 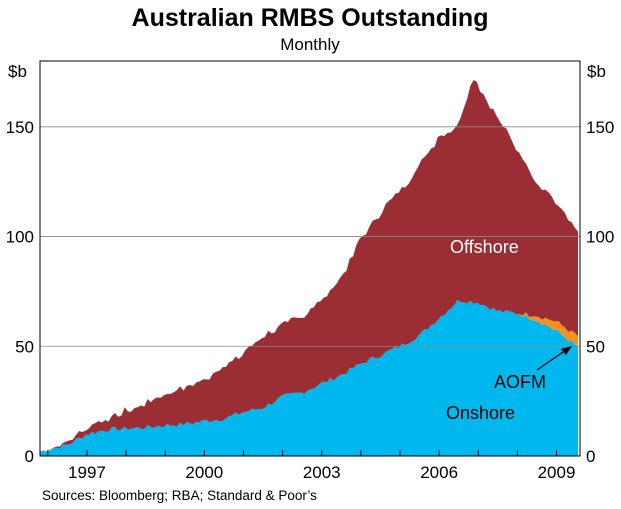 I want to click on aofm-pointer-arrow, so click(x=554, y=358).